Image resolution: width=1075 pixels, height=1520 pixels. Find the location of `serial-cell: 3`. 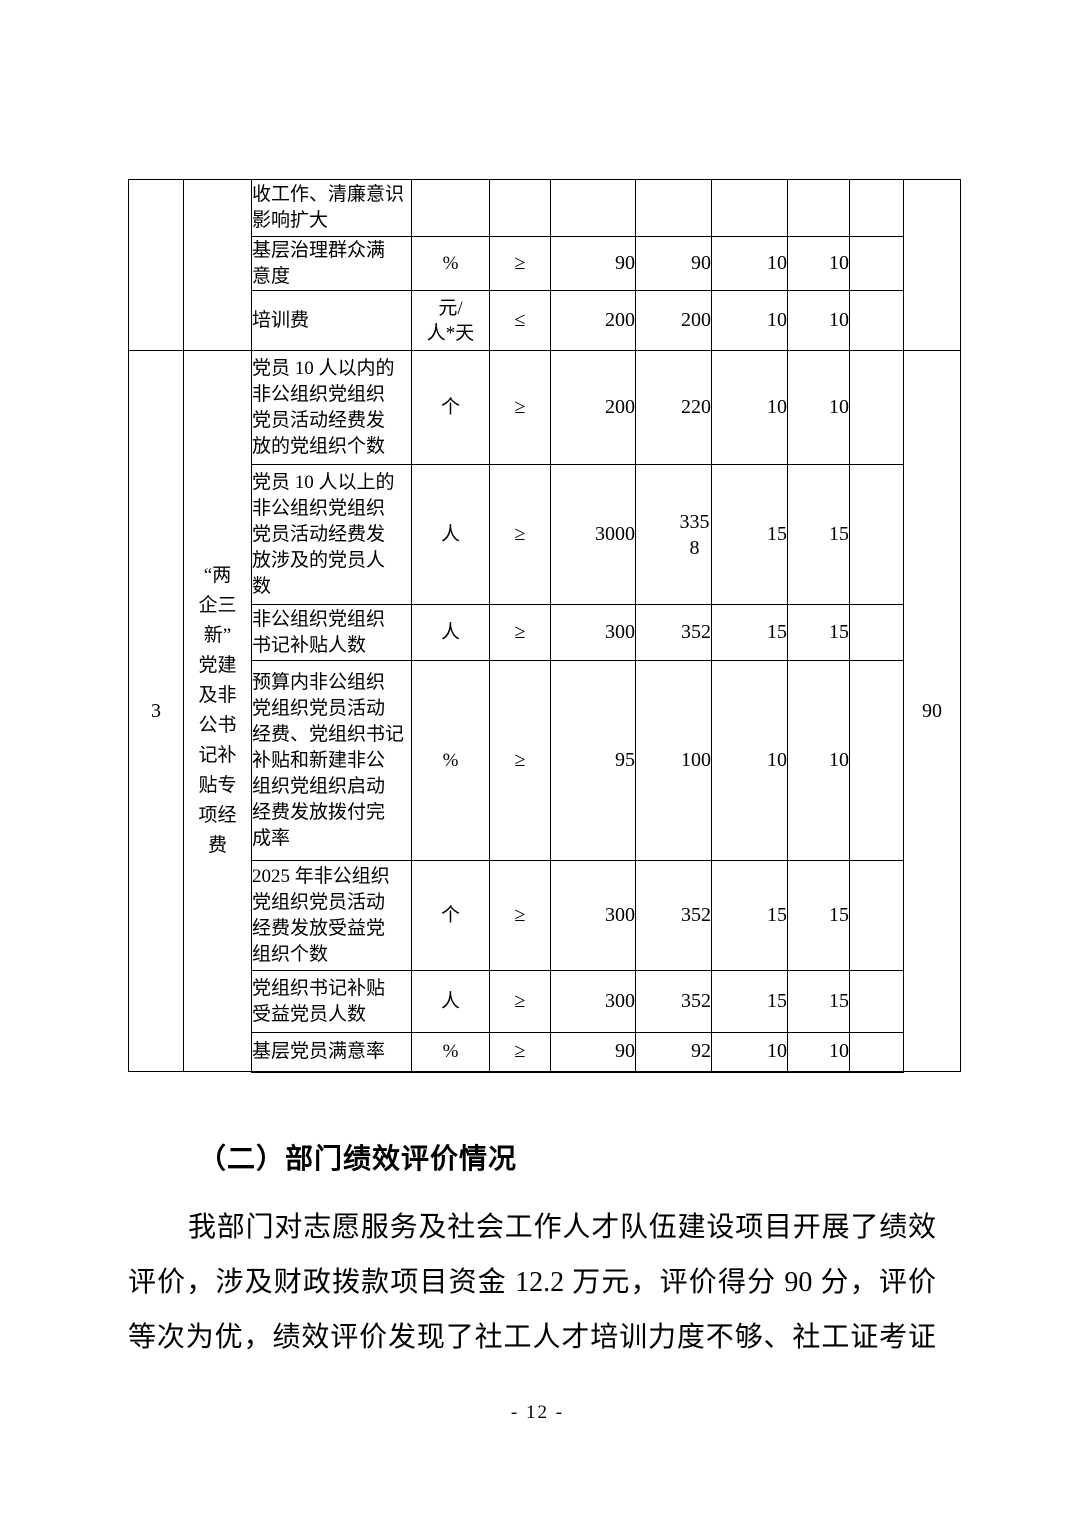

serial-cell: 3 is located at coordinates (156, 711).